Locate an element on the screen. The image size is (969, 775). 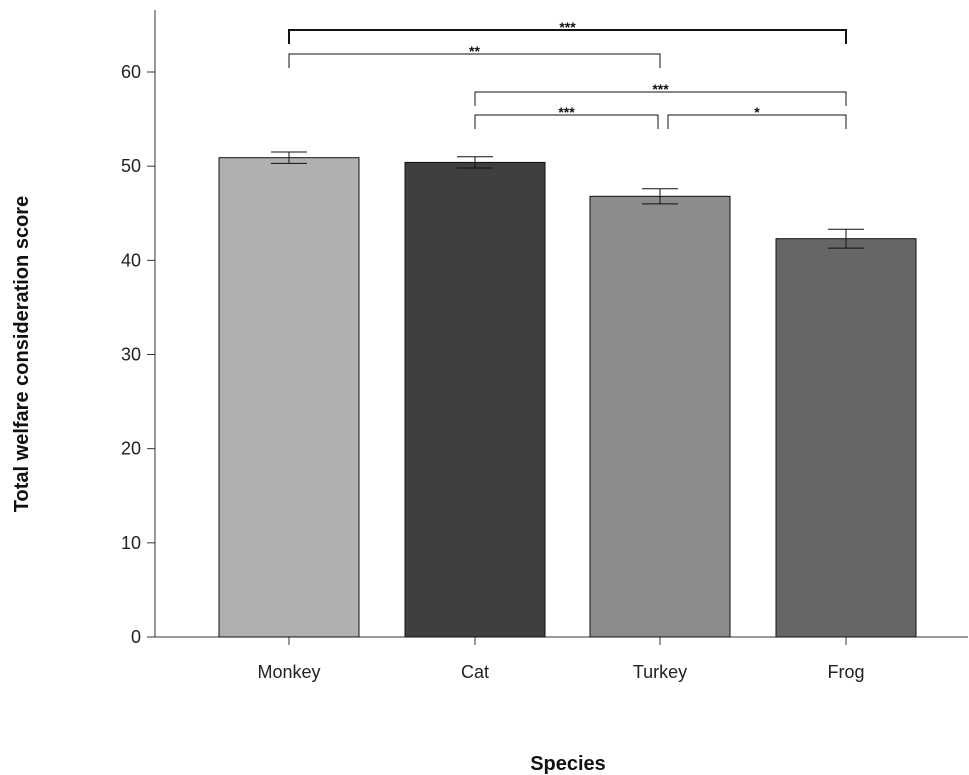
bar-cat is located at coordinates (475, 399).